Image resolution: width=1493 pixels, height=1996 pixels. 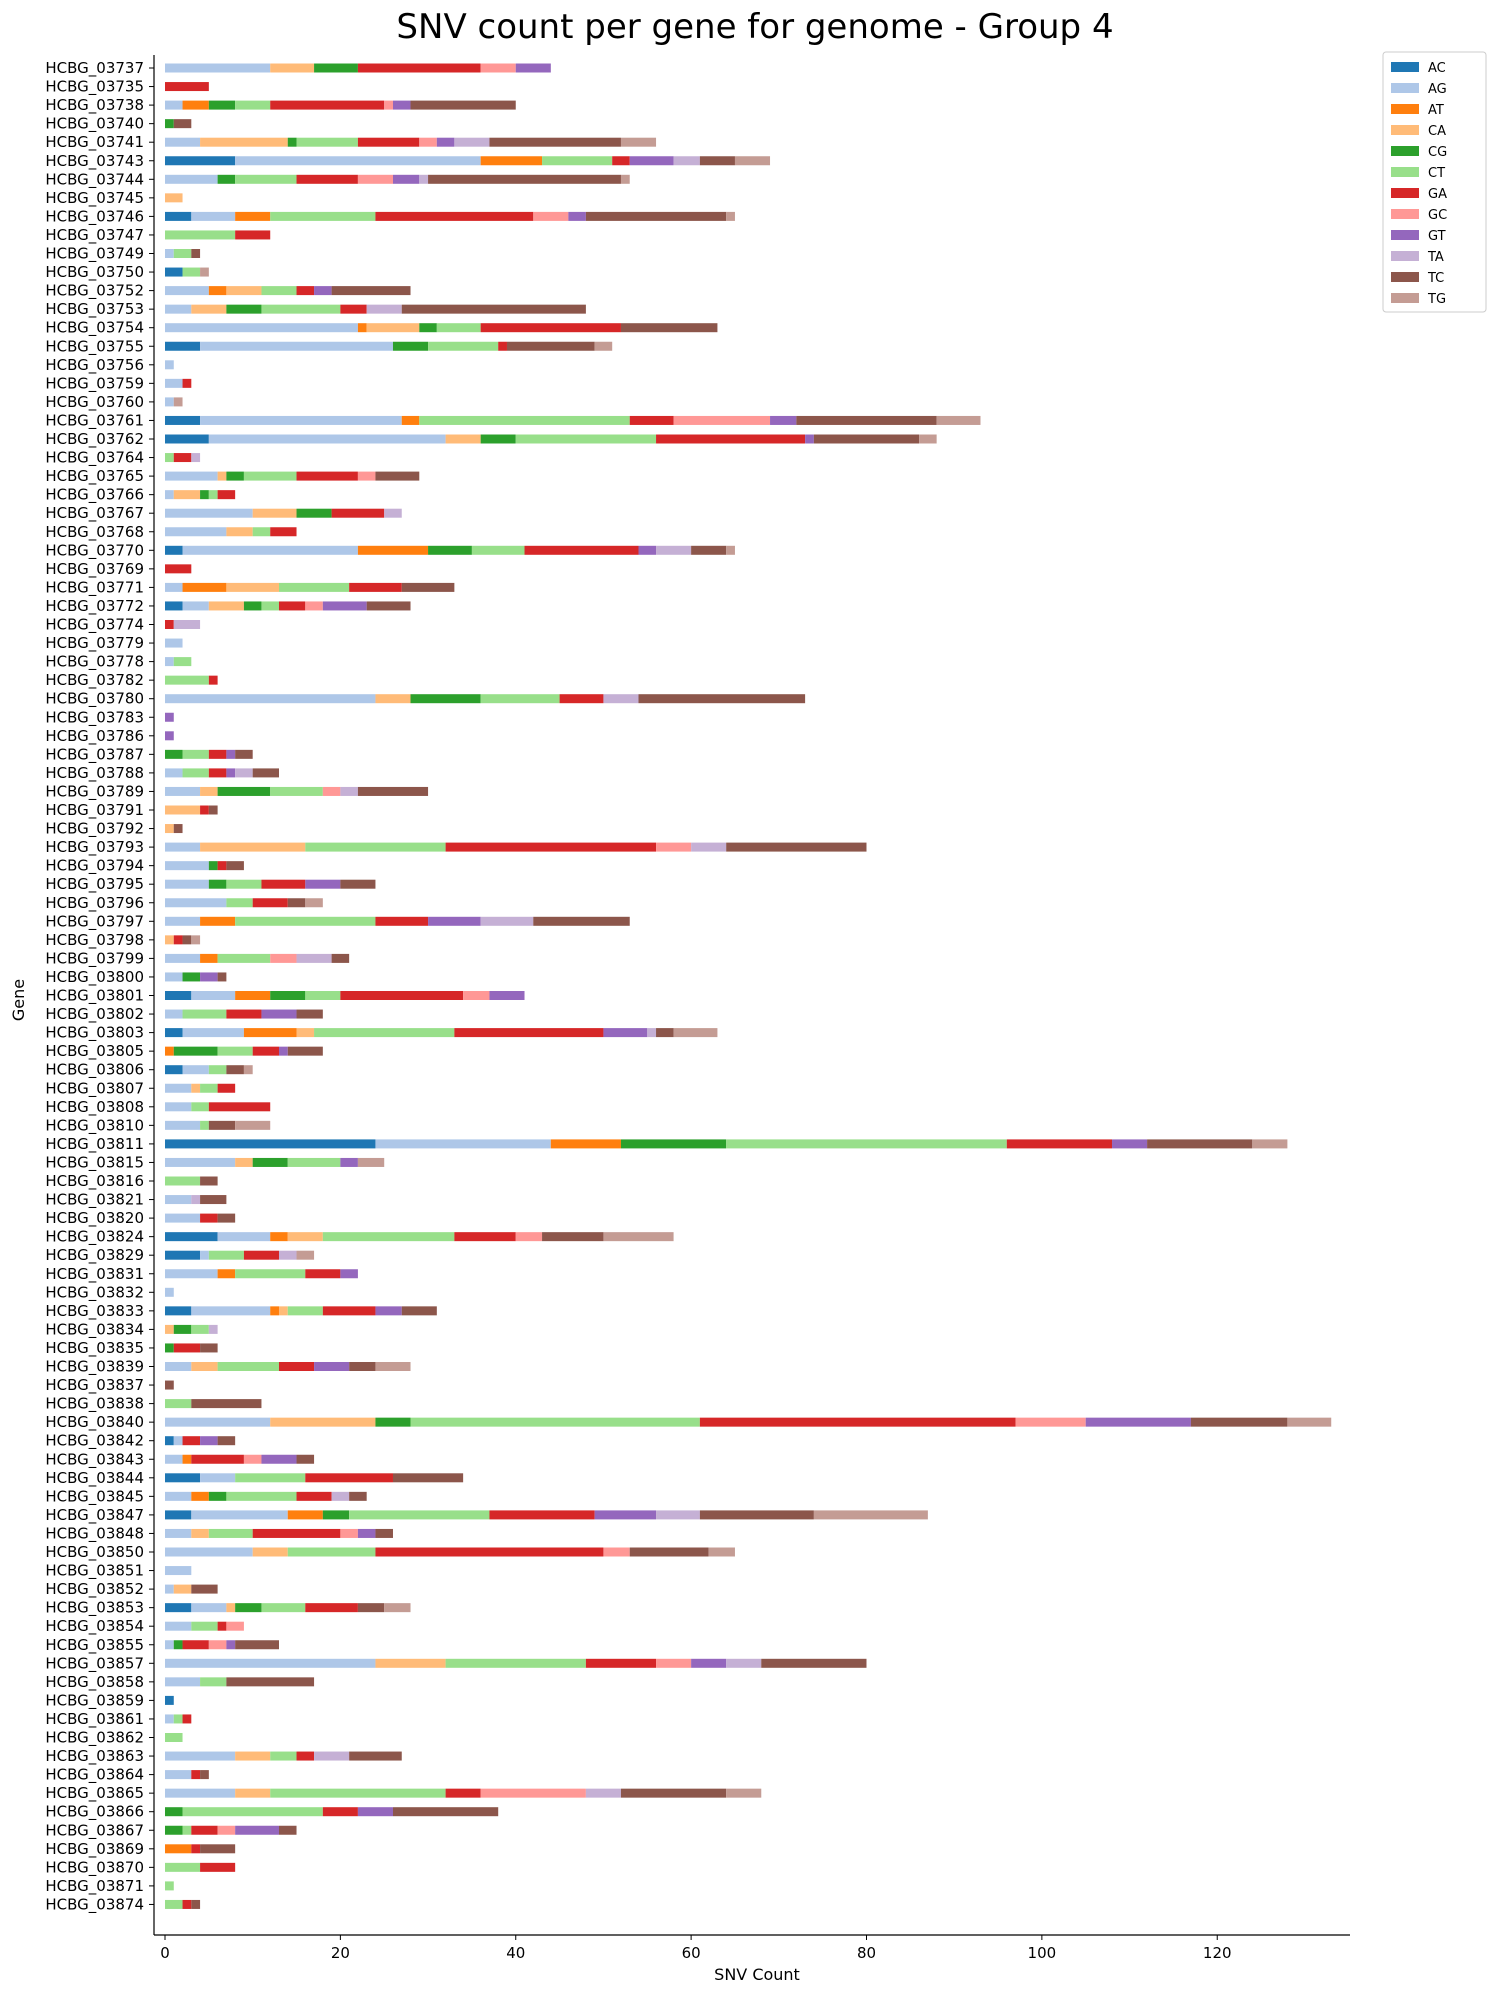 I want to click on x-tick-label: 120, so click(x=1217, y=1953).